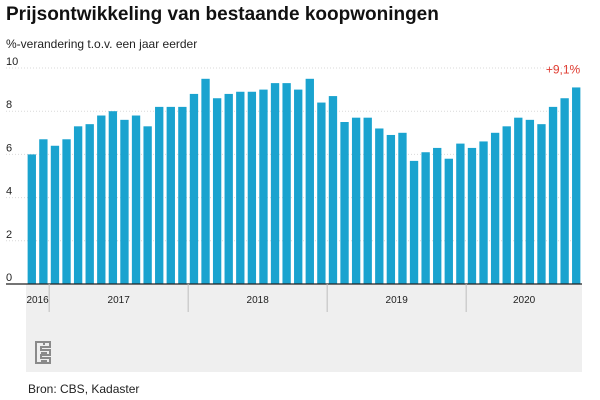  Describe the element at coordinates (397, 300) in the screenshot. I see `x-tick-label: 2019` at that location.